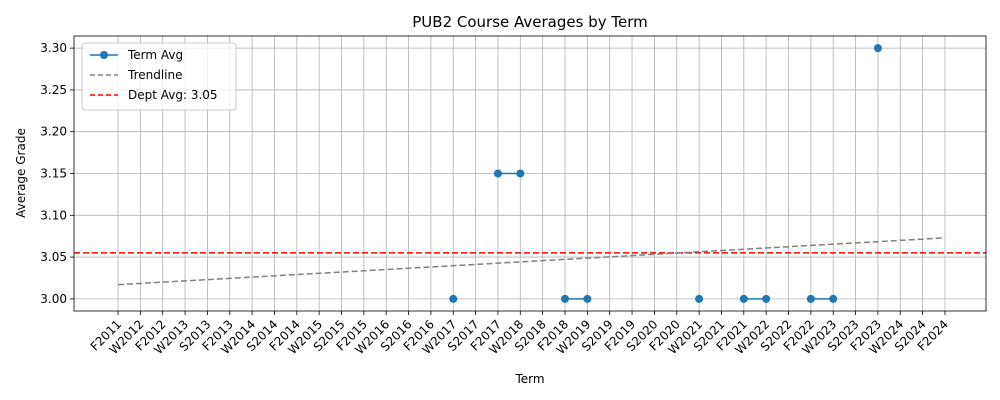 The image size is (1000, 400). What do you see at coordinates (155, 55) in the screenshot?
I see `legend-label-1: Term Avg` at bounding box center [155, 55].